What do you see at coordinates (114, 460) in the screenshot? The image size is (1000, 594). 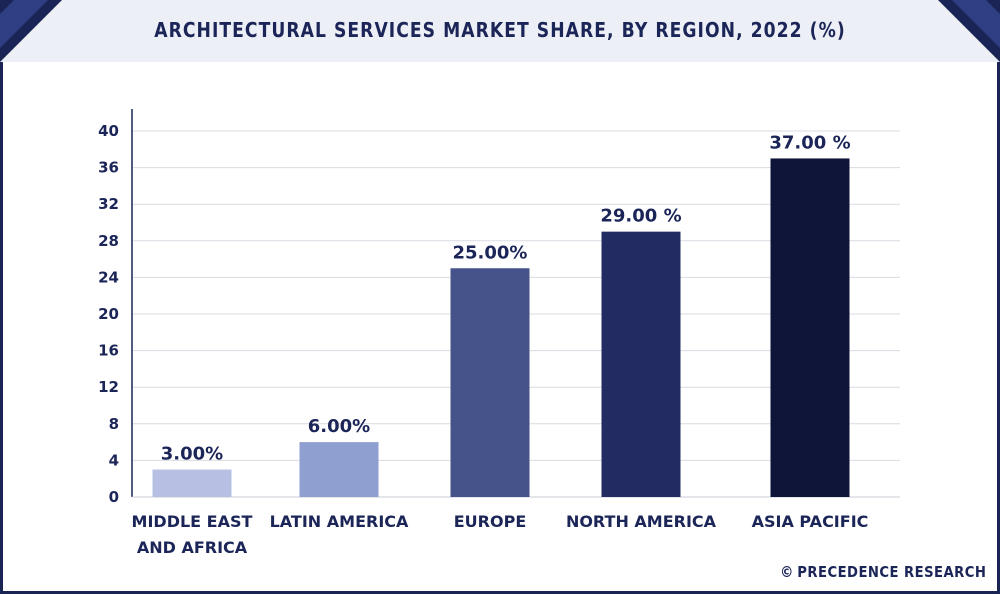 I see `y-tick-label: 4` at bounding box center [114, 460].